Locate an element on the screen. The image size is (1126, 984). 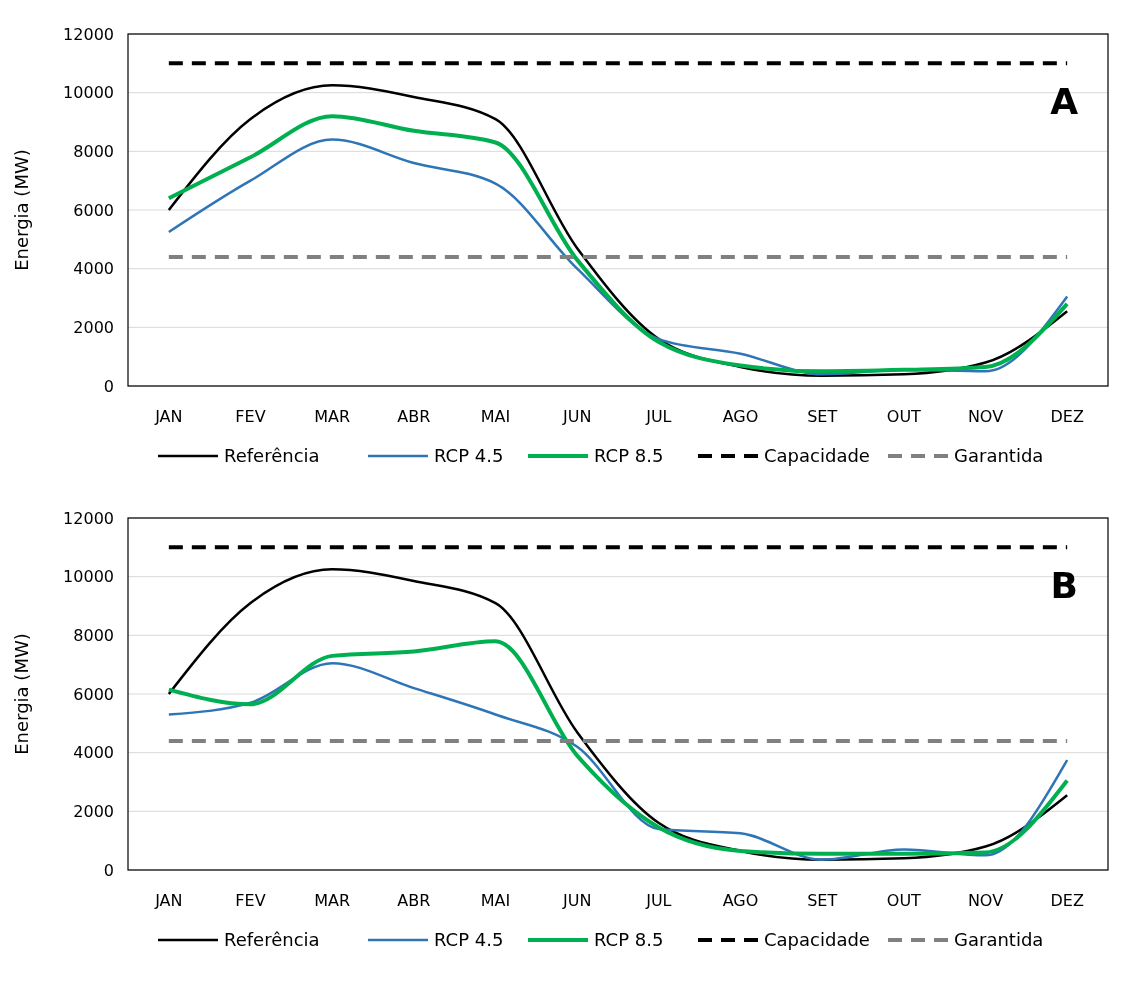
annotation: A is located at coordinates (1064, 101).